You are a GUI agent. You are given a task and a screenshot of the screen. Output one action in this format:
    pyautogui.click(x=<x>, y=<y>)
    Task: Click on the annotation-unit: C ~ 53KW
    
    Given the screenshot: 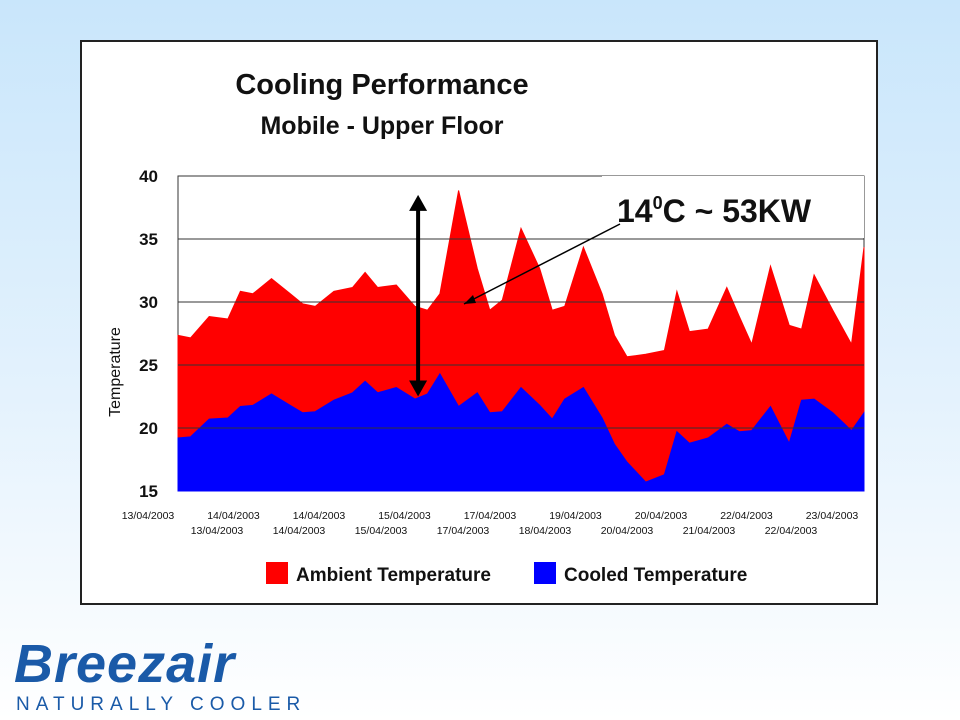 What is the action you would take?
    pyautogui.click(x=737, y=211)
    